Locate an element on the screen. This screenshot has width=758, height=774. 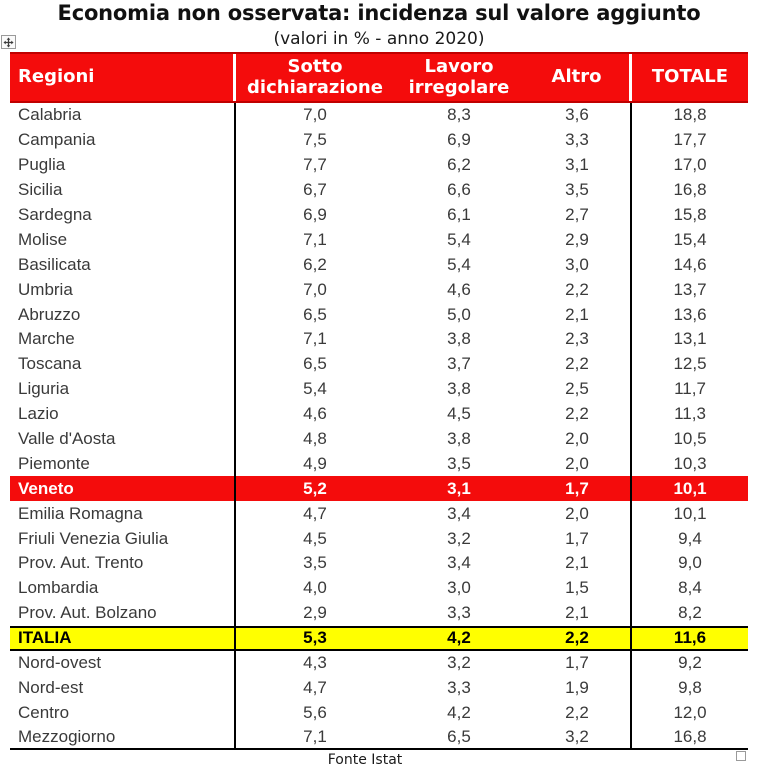
value-cell: 2,1 is located at coordinates (578, 613).